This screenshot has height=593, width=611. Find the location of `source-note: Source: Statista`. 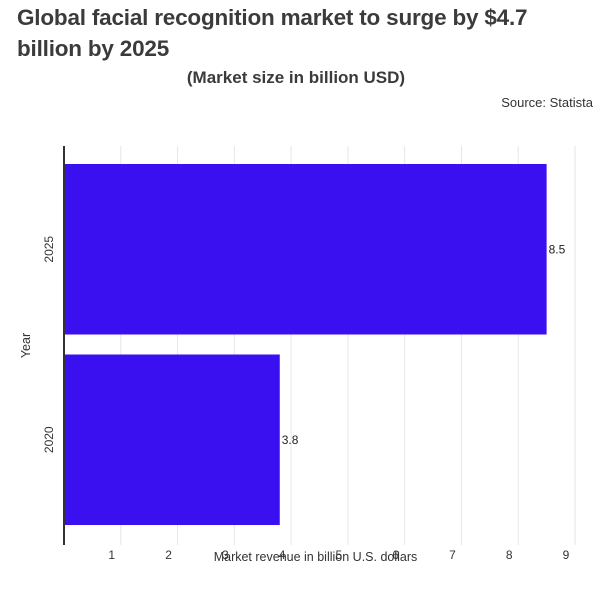

source-note: Source: Statista is located at coordinates (547, 102).